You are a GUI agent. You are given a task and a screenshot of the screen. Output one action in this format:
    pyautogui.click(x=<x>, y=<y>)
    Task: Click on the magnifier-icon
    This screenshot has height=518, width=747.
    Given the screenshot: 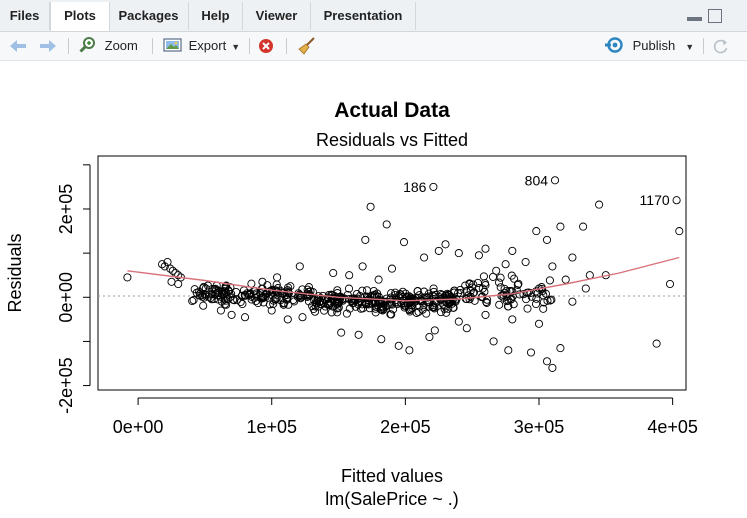 What is the action you would take?
    pyautogui.click(x=87, y=45)
    